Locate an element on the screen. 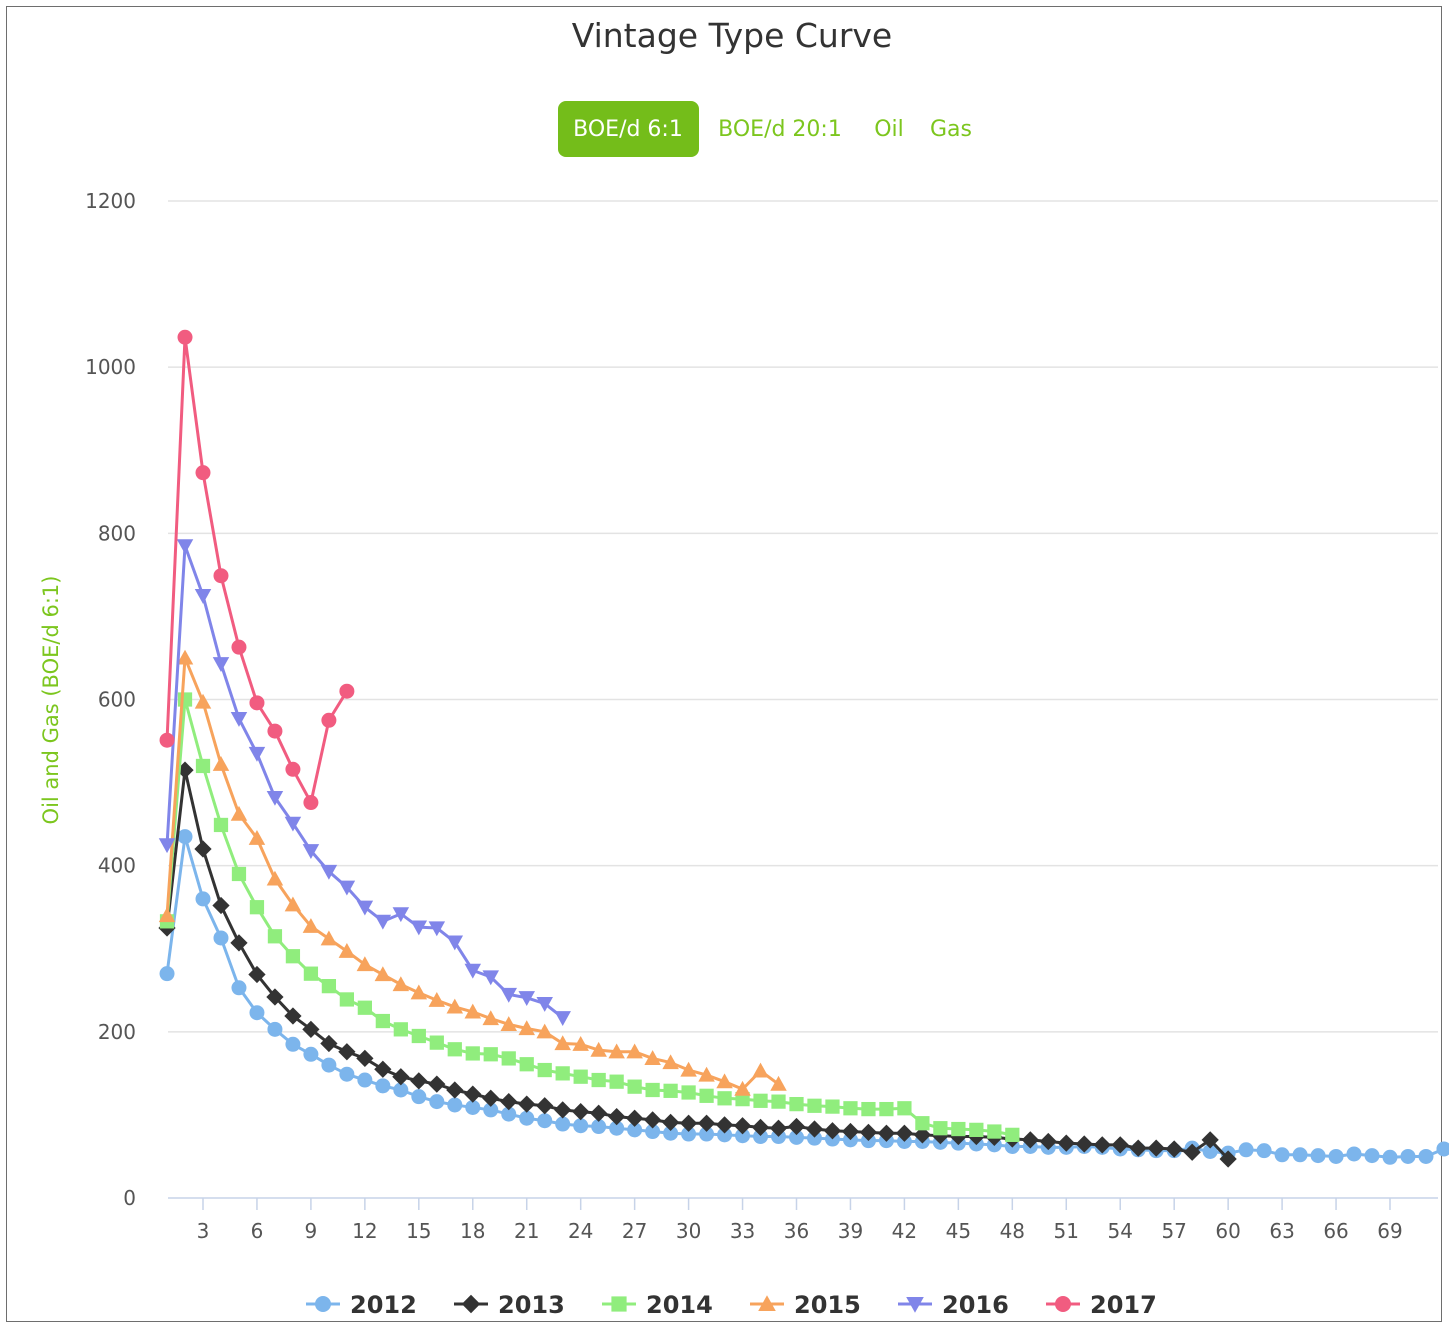 This screenshot has height=1324, width=1449. legend-item-2014: 2014 is located at coordinates (657, 1305).